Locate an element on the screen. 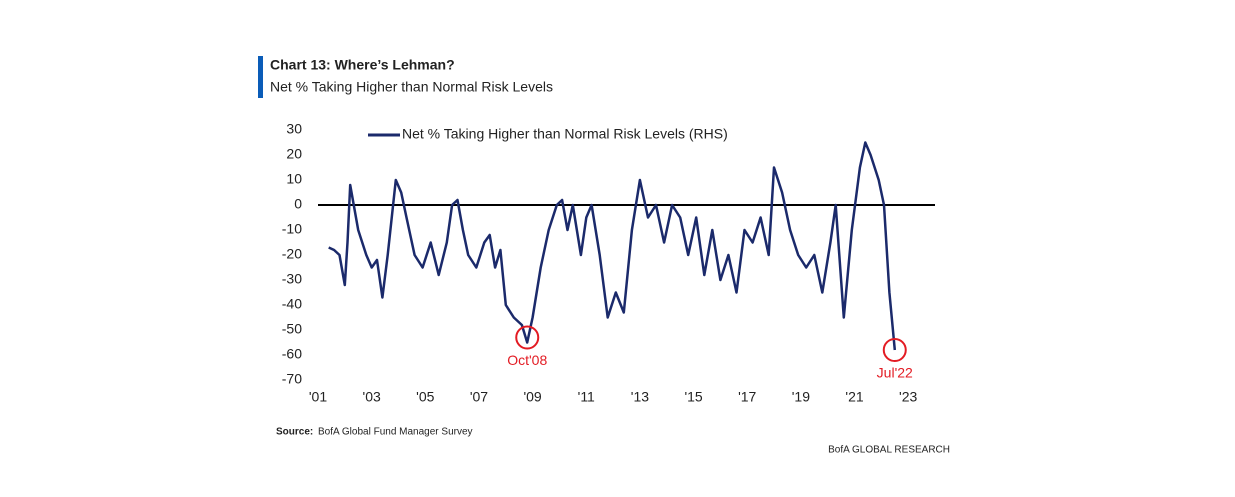 This screenshot has width=1235, height=497. y-tick-label: -20 is located at coordinates (292, 254).